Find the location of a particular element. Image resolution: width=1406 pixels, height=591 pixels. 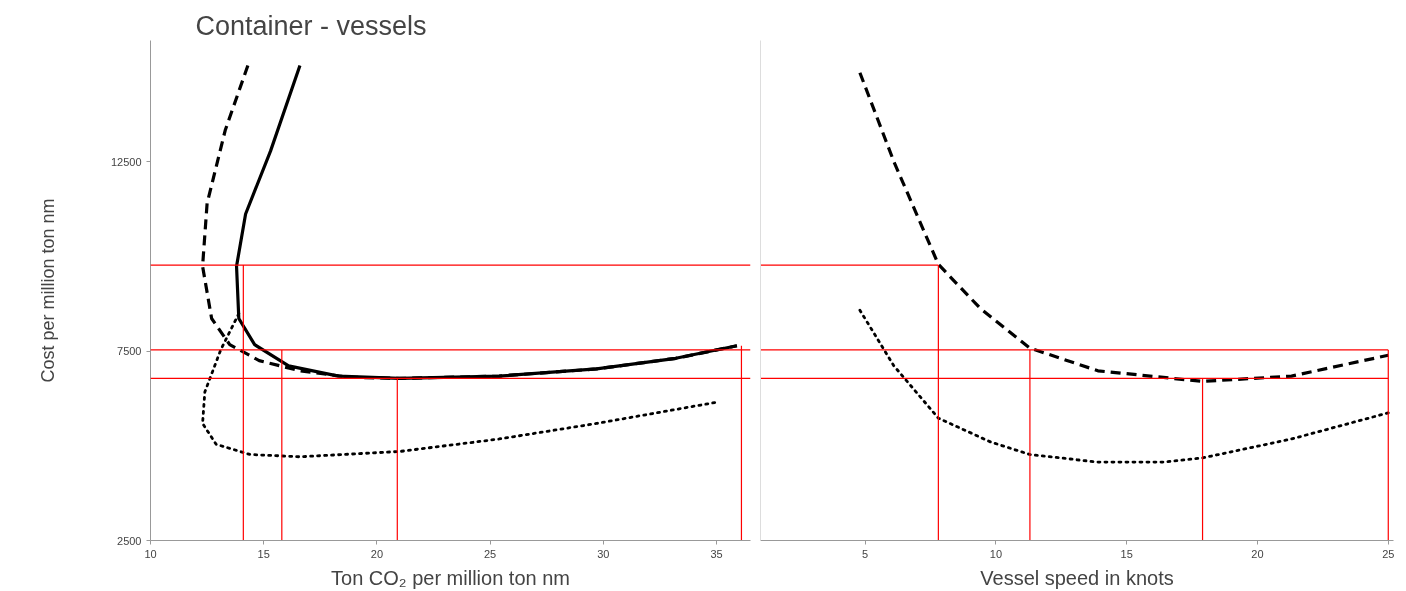

x-tick-label: 35 is located at coordinates (716, 553).